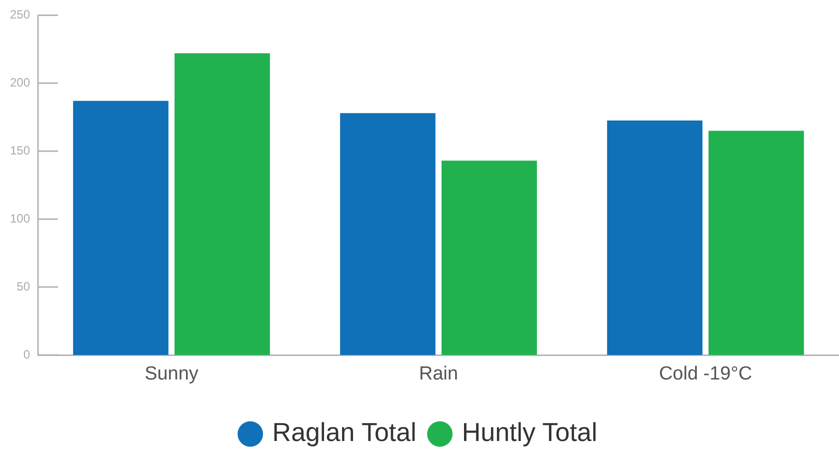 The image size is (839, 457). What do you see at coordinates (530, 432) in the screenshot?
I see `legend-label: Huntly Total` at bounding box center [530, 432].